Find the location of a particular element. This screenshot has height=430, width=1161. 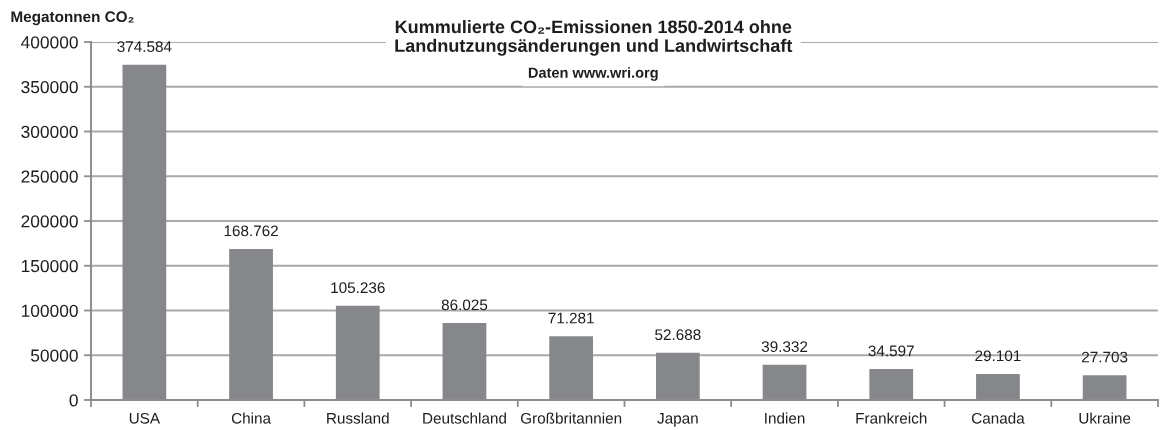

y-tick-label: 250000 is located at coordinates (49, 176).